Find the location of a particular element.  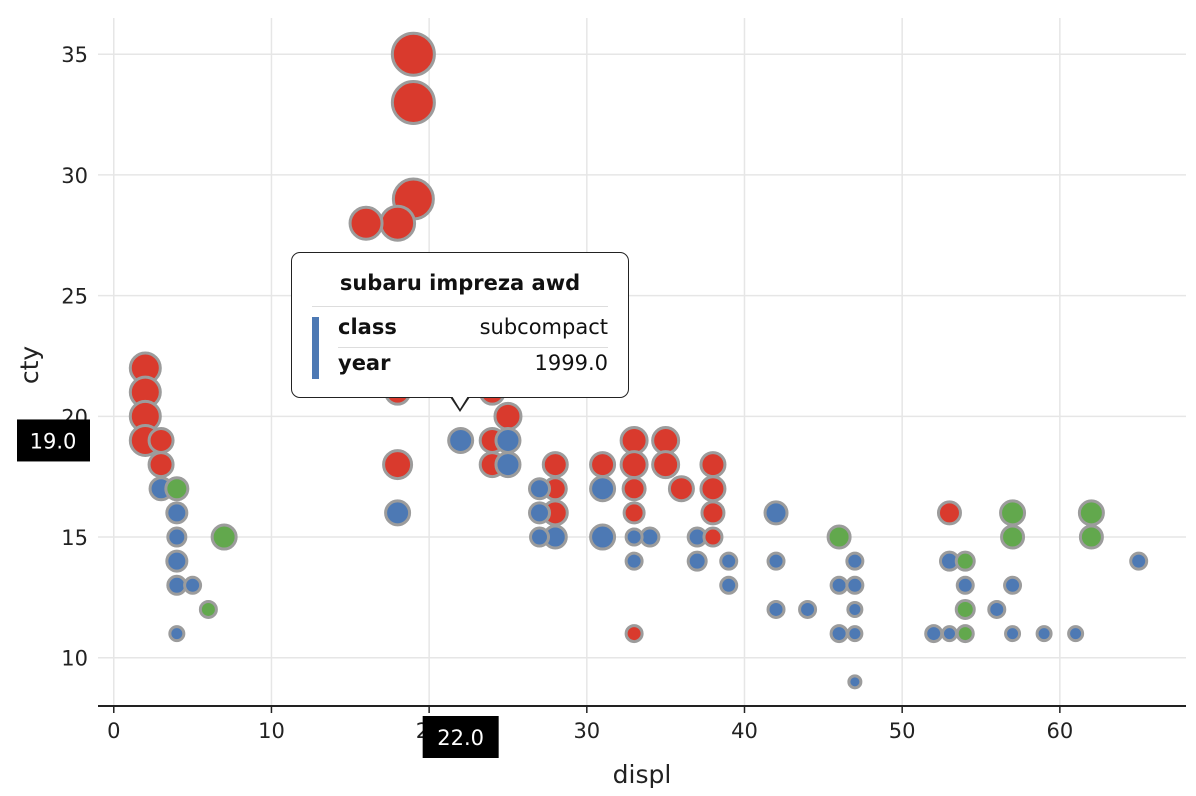

tooltip-row-year: year 1999.0 is located at coordinates (473, 366).